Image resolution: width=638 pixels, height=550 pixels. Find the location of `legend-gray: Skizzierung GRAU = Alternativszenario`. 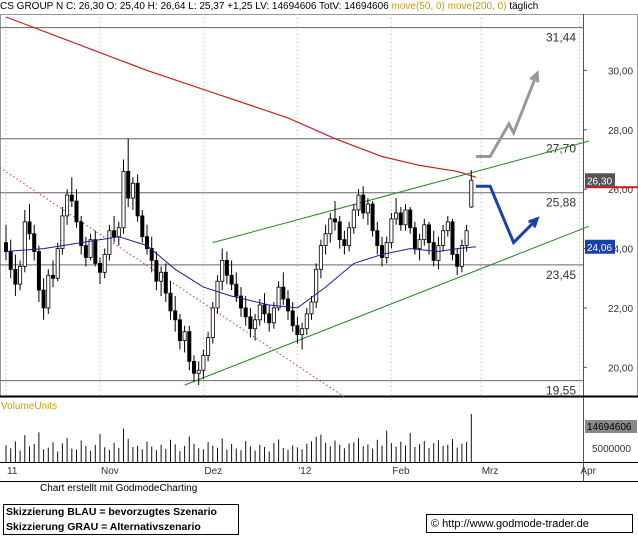

legend-gray: Skizzierung GRAU = Alternativszenario is located at coordinates (103, 527).